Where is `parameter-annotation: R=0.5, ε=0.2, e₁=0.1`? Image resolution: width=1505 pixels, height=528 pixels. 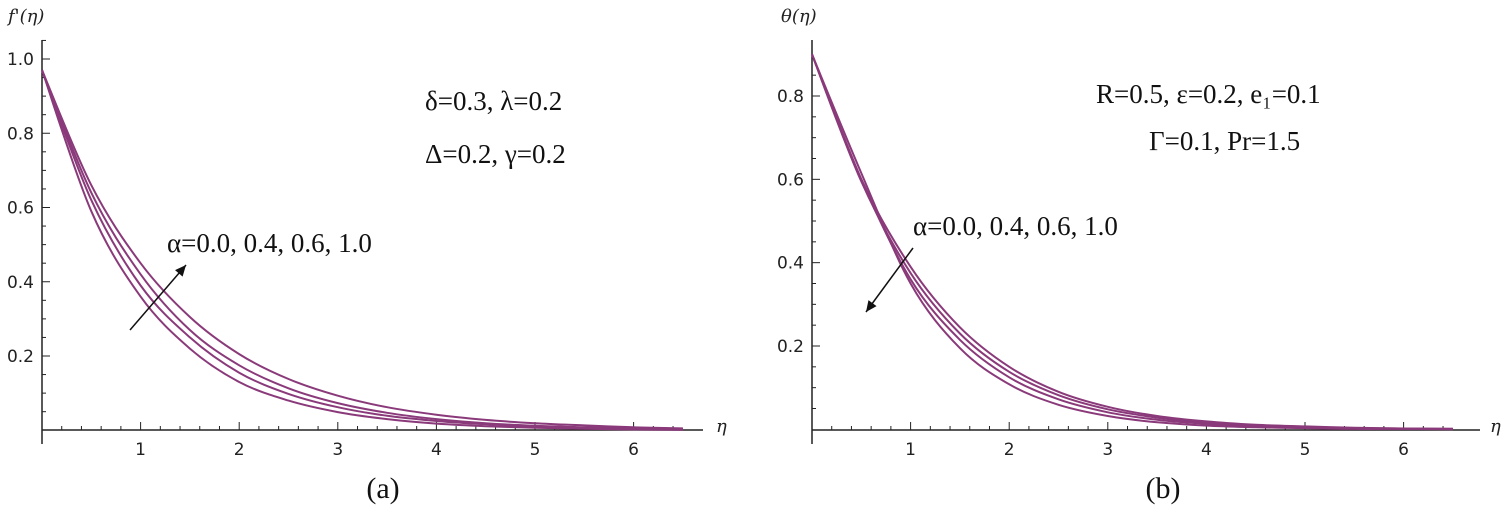 parameter-annotation: R=0.5, ε=0.2, e₁=0.1 is located at coordinates (1208, 94).